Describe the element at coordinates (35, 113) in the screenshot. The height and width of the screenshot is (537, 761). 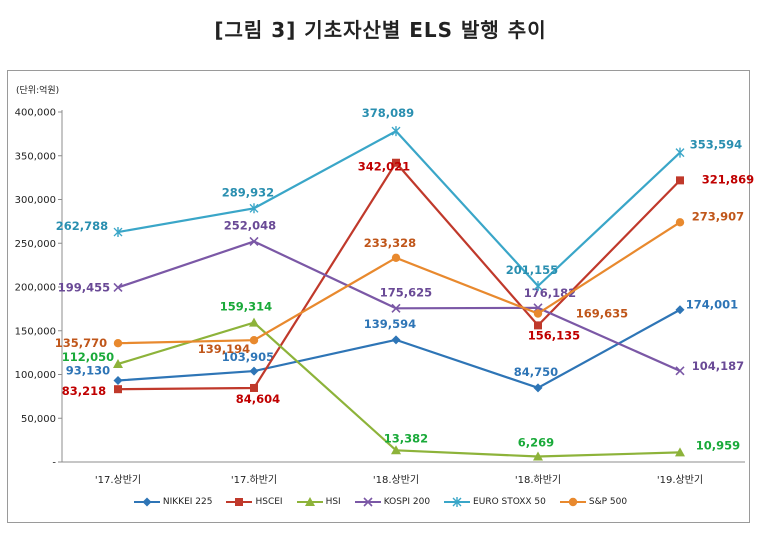
I see `y-tick-label: 400,000` at that location.